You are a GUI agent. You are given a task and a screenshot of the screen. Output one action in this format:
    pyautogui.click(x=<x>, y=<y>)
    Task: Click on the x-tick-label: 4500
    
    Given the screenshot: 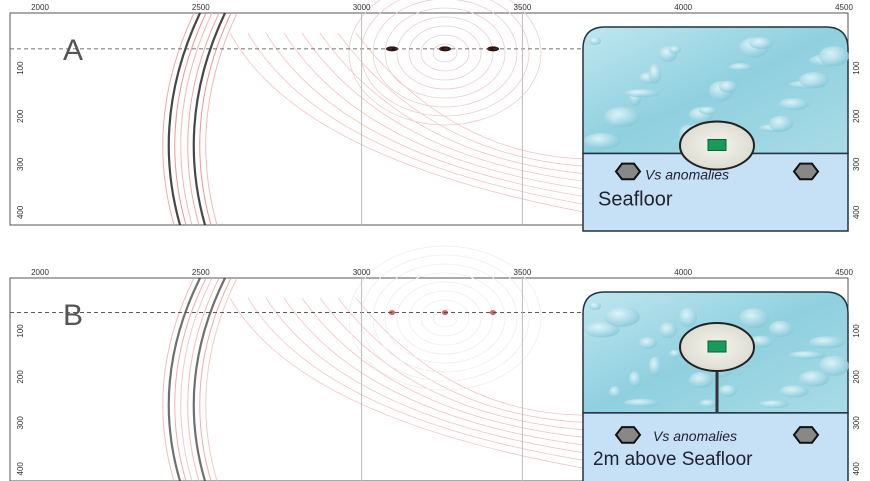 What is the action you would take?
    pyautogui.click(x=844, y=272)
    